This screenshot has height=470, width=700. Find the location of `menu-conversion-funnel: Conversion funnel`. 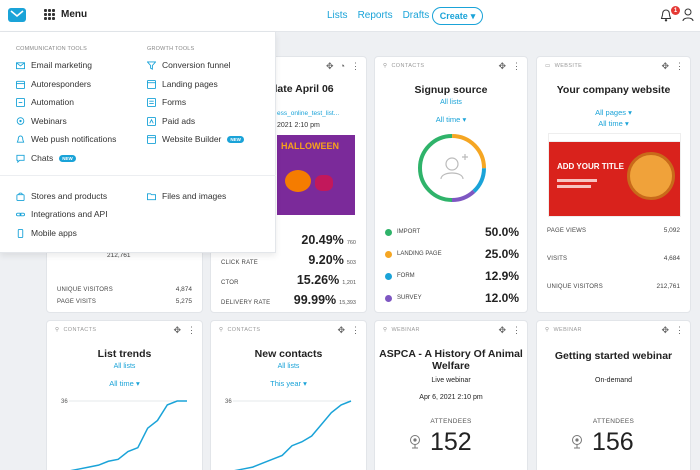

menu-conversion-funnel: Conversion funnel is located at coordinates (189, 65).